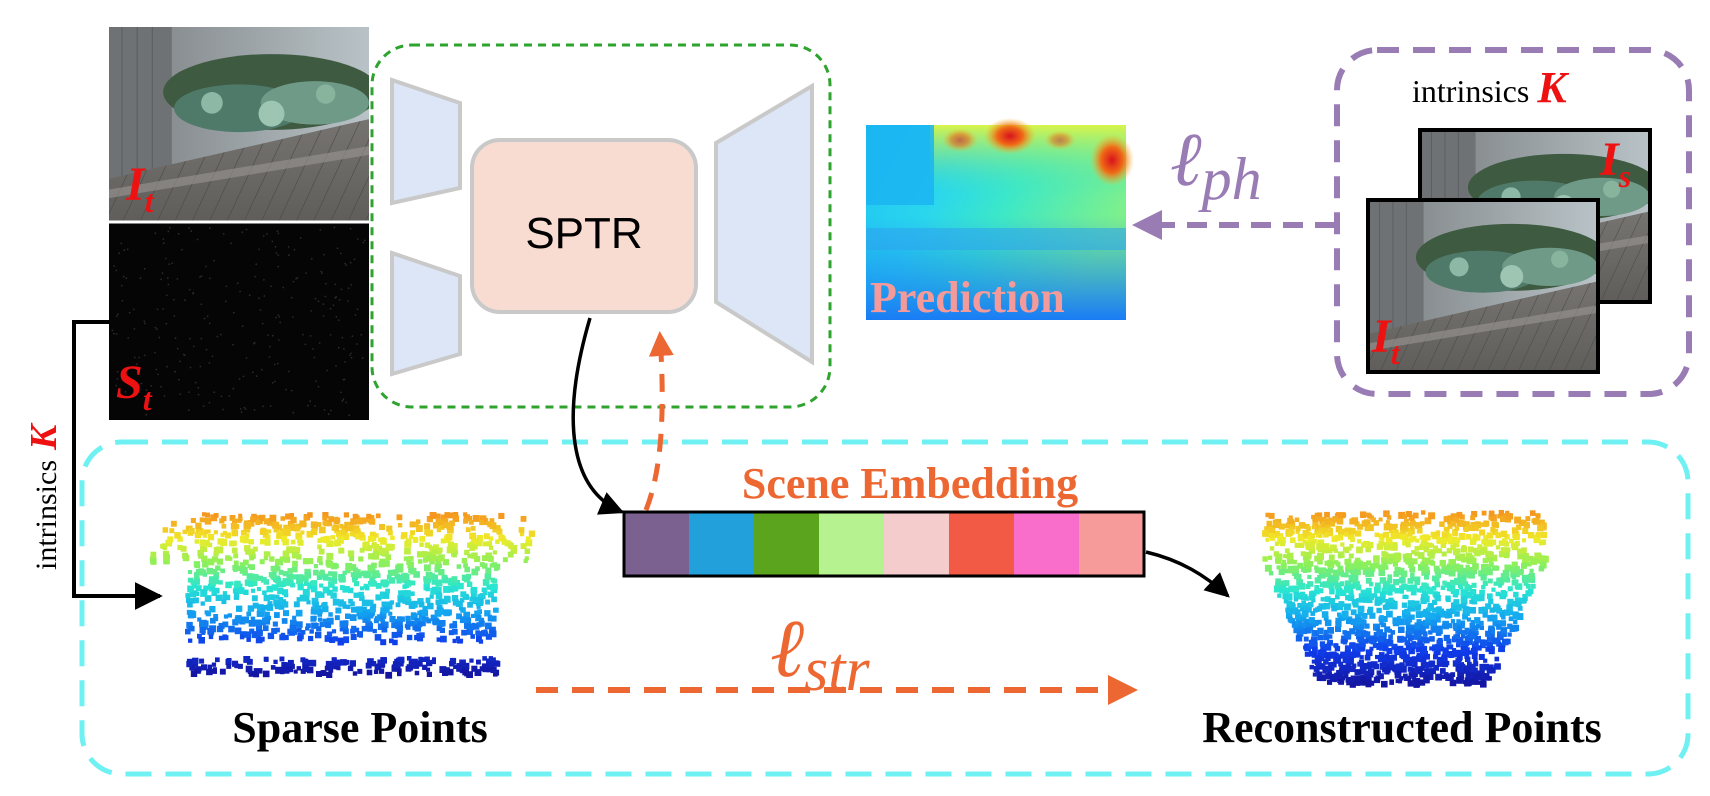 The width and height of the screenshot is (1710, 796). What do you see at coordinates (134, 386) in the screenshot?
I see `st-label: St` at bounding box center [134, 386].